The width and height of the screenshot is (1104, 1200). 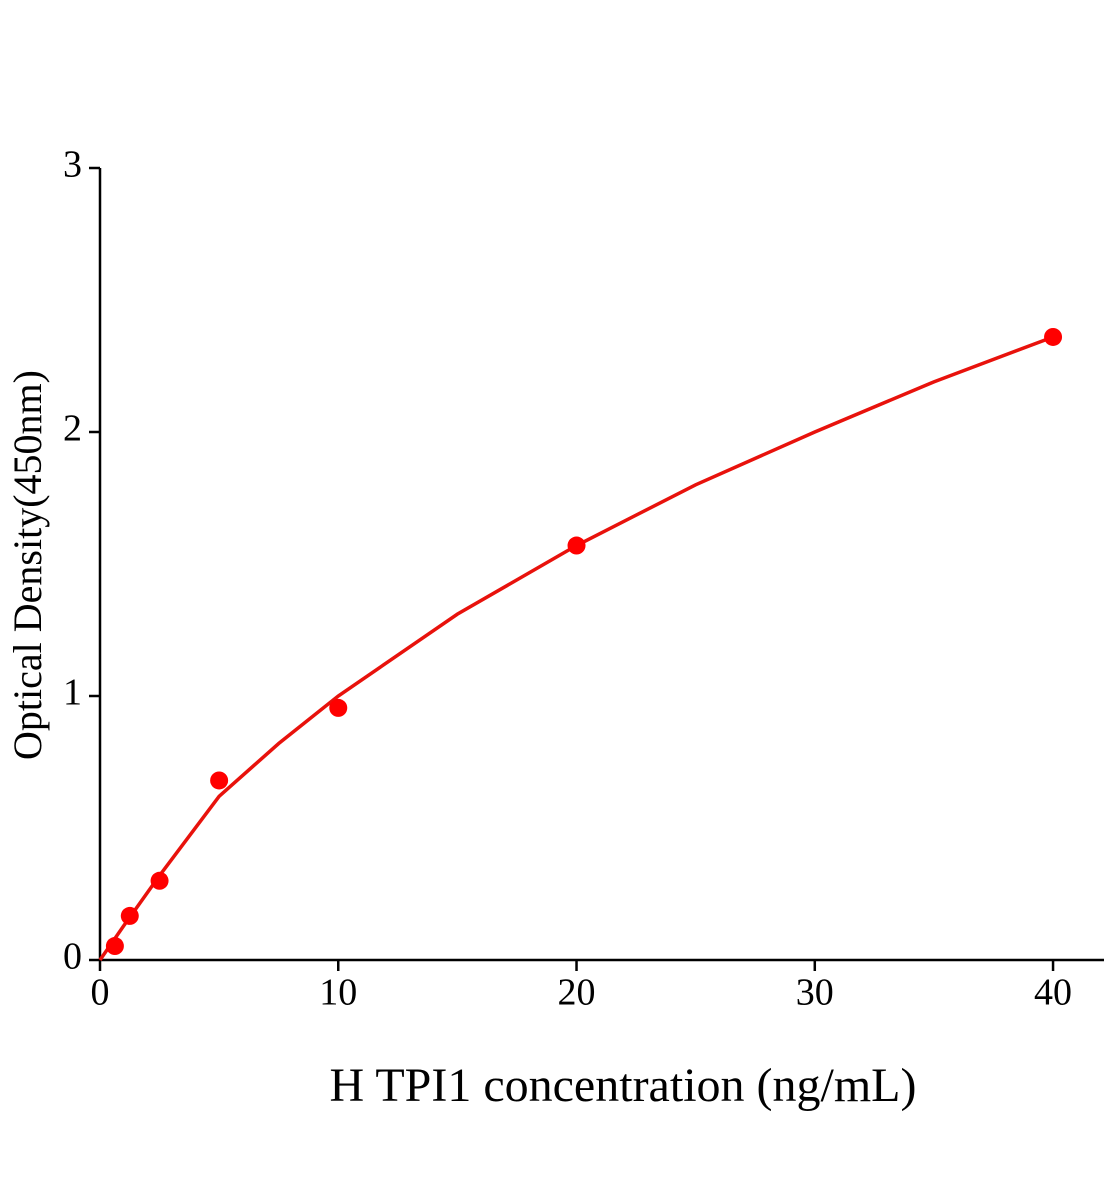 What do you see at coordinates (27, 565) in the screenshot?
I see `y-axis-label: Optical Density(450nm)` at bounding box center [27, 565].